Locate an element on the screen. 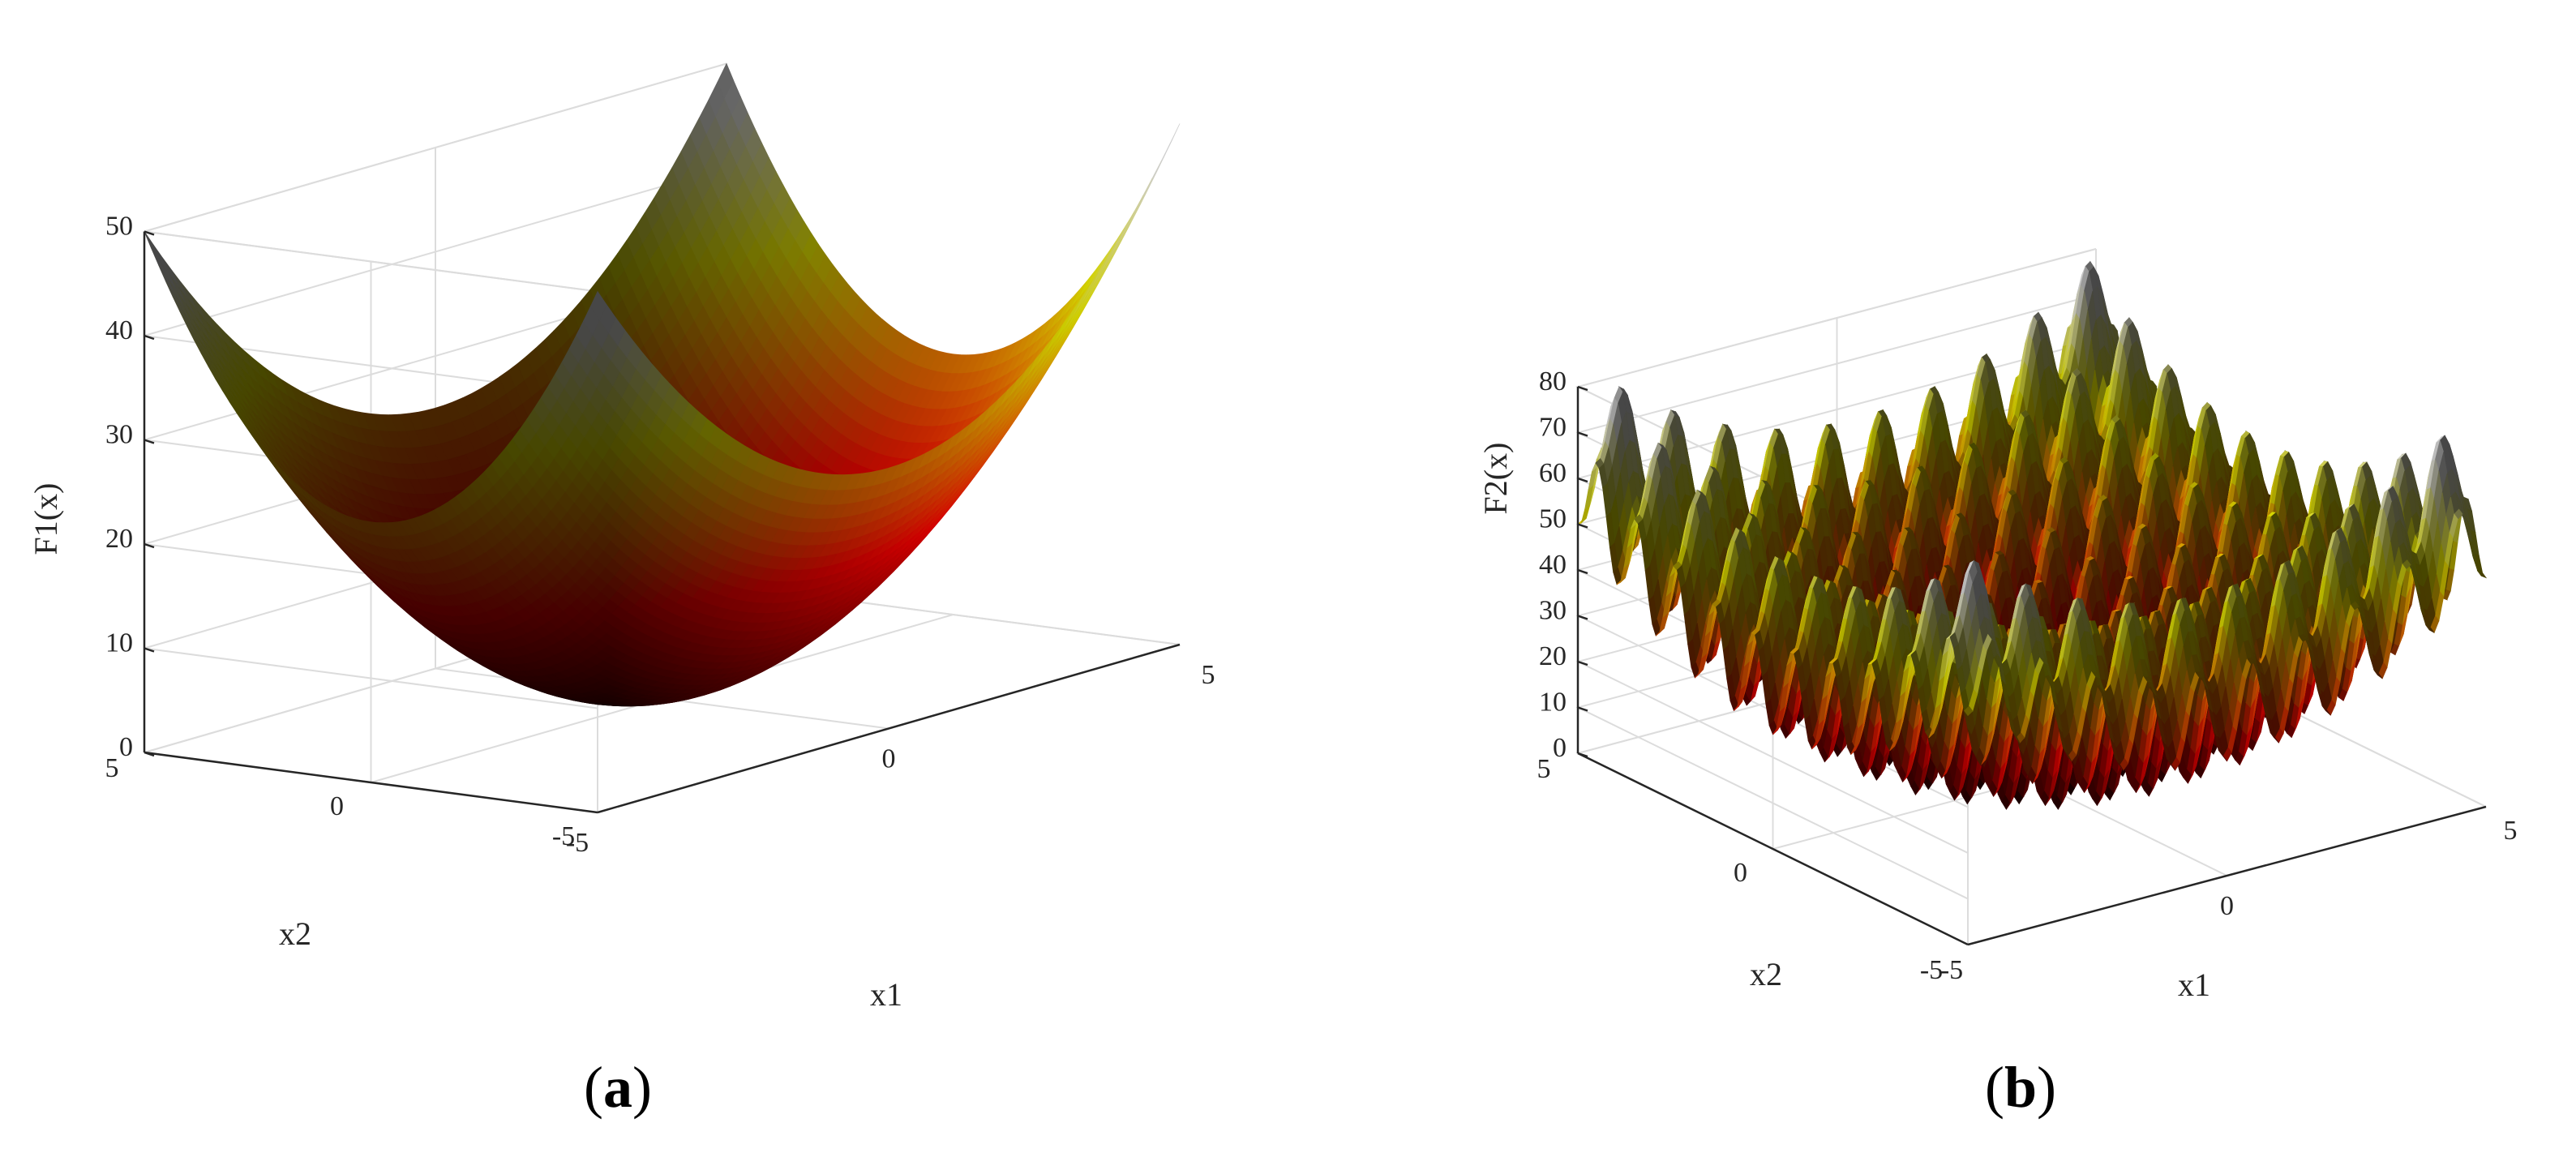 Image resolution: width=2576 pixels, height=1170 pixels. z-axis-label: F1(x) is located at coordinates (46, 519).